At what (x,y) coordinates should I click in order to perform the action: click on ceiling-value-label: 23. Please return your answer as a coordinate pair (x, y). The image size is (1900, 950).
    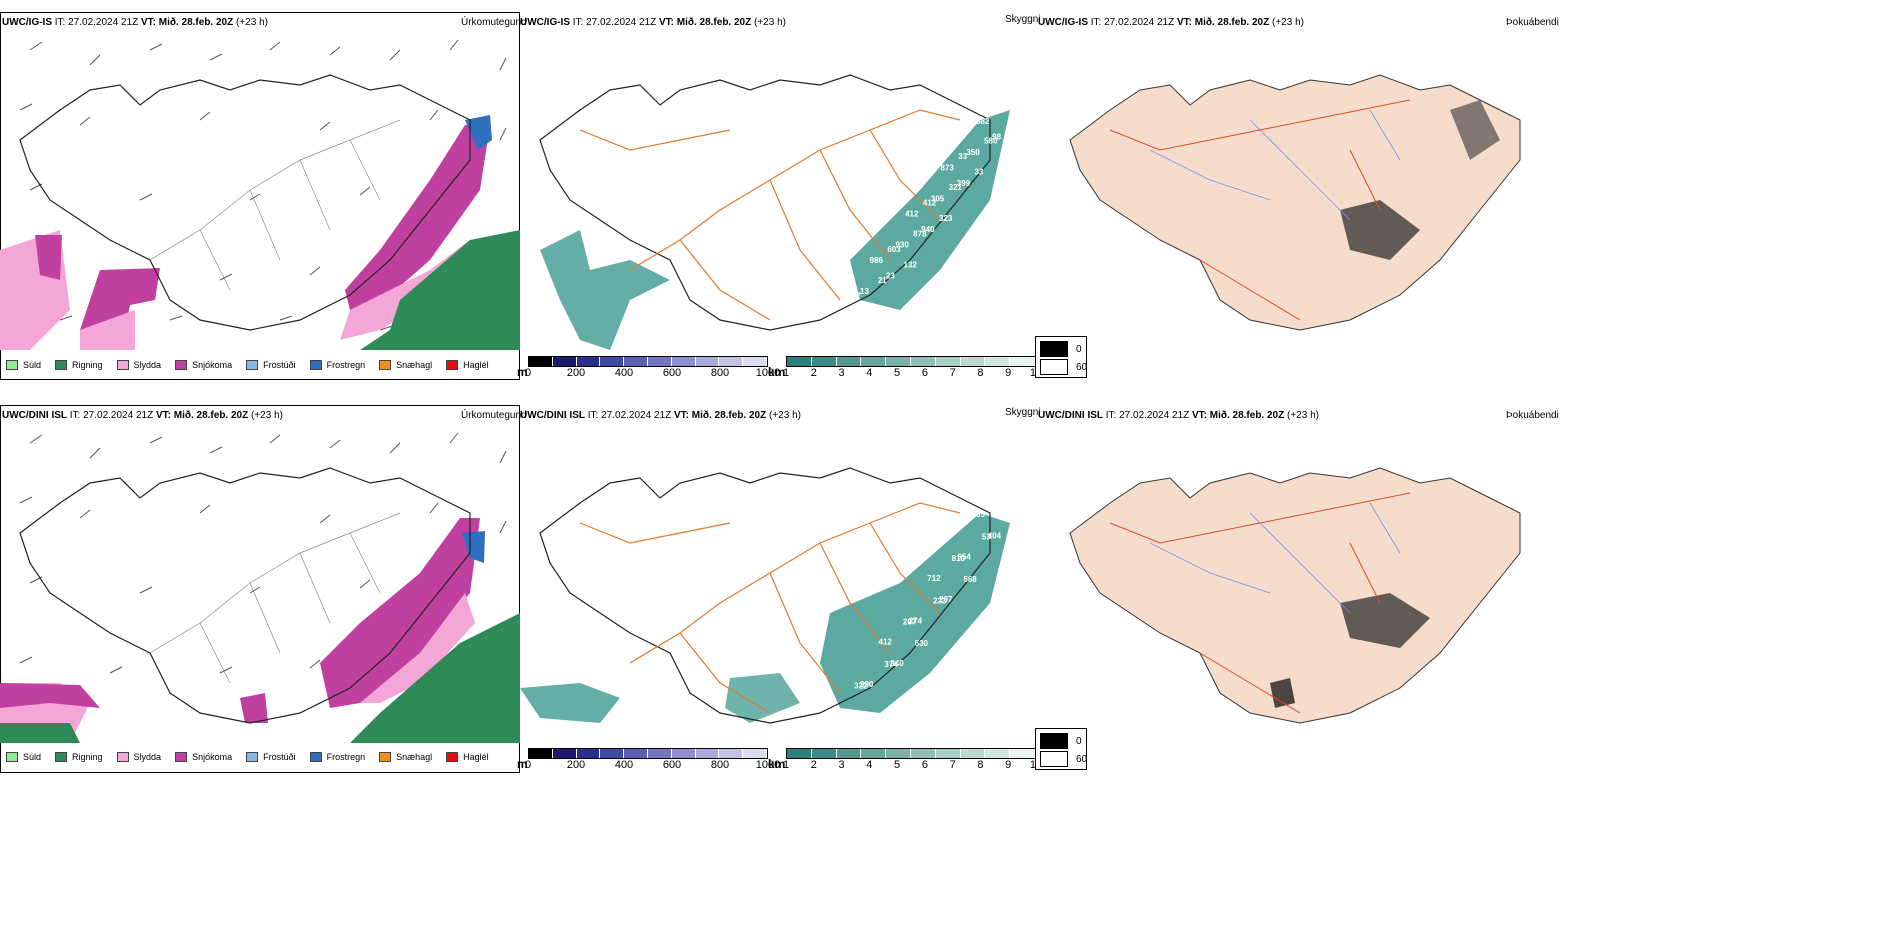
    Looking at the image, I should click on (890, 276).